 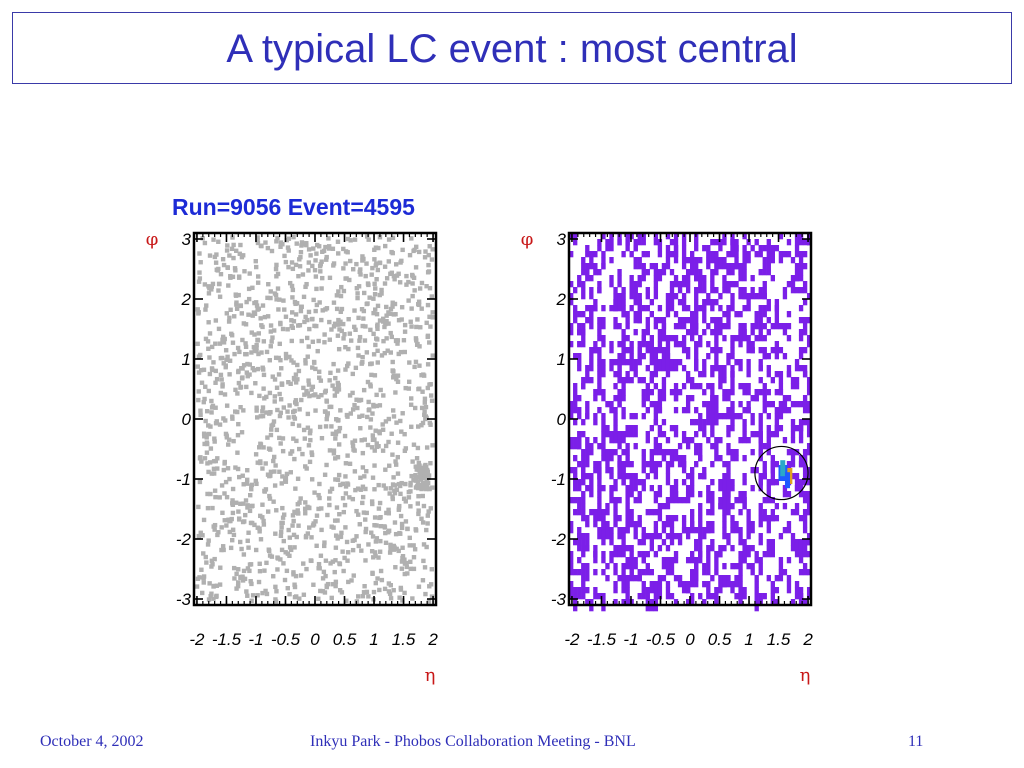 What do you see at coordinates (184, 539) in the screenshot?
I see `y-tick-label: -2` at bounding box center [184, 539].